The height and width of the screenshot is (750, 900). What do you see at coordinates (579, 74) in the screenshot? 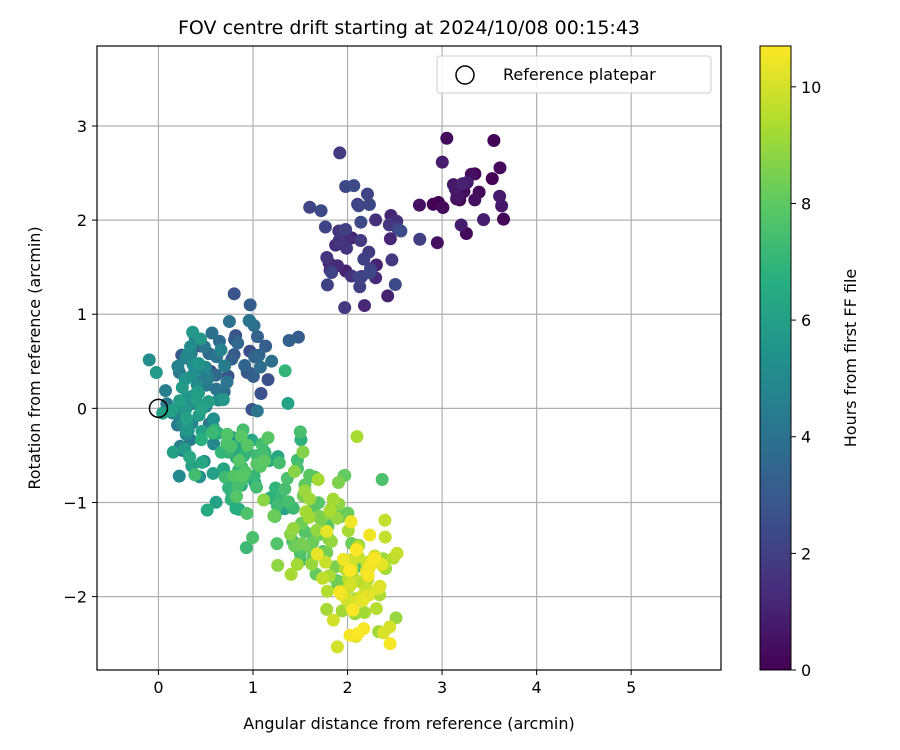
I see `legend-label: Reference platepar` at bounding box center [579, 74].